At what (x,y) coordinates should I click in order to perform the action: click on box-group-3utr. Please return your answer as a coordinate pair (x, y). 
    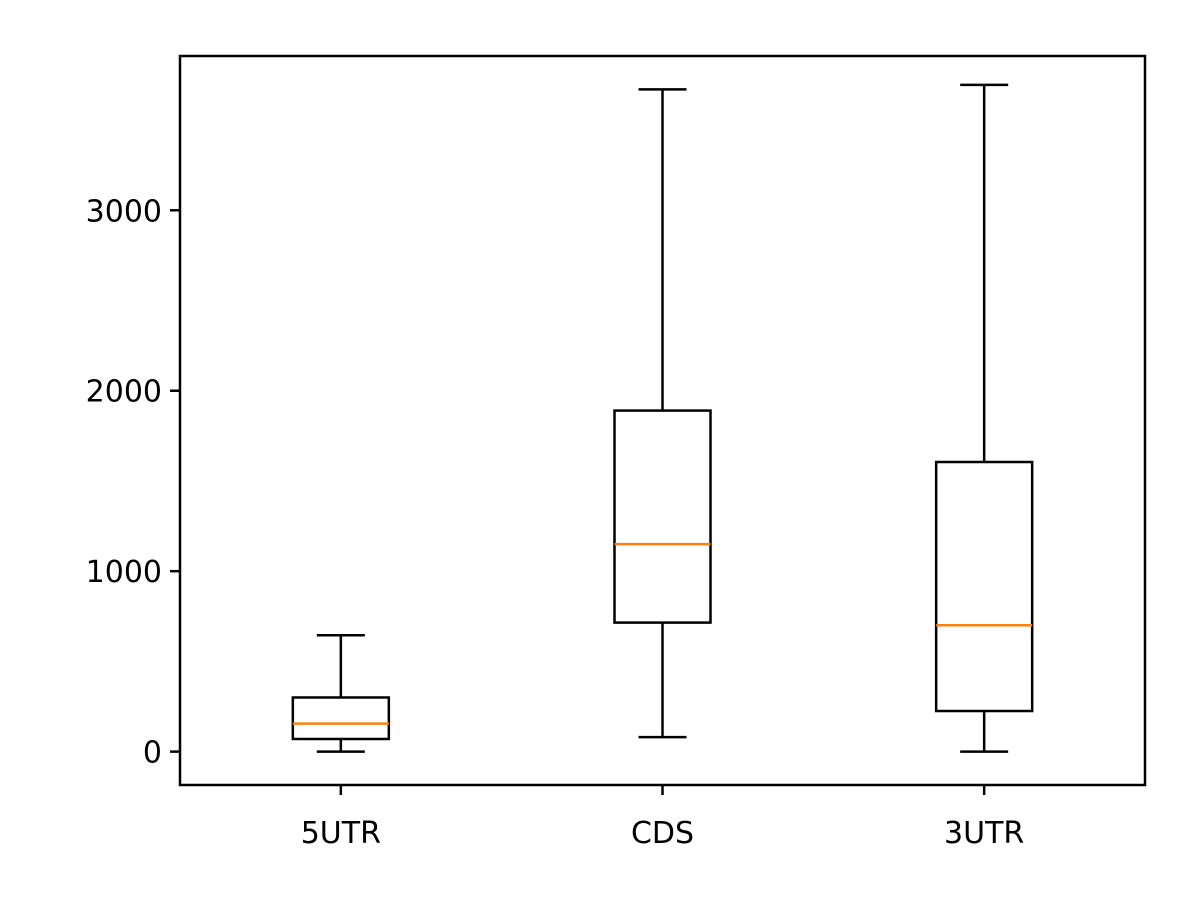
    Looking at the image, I should click on (984, 418).